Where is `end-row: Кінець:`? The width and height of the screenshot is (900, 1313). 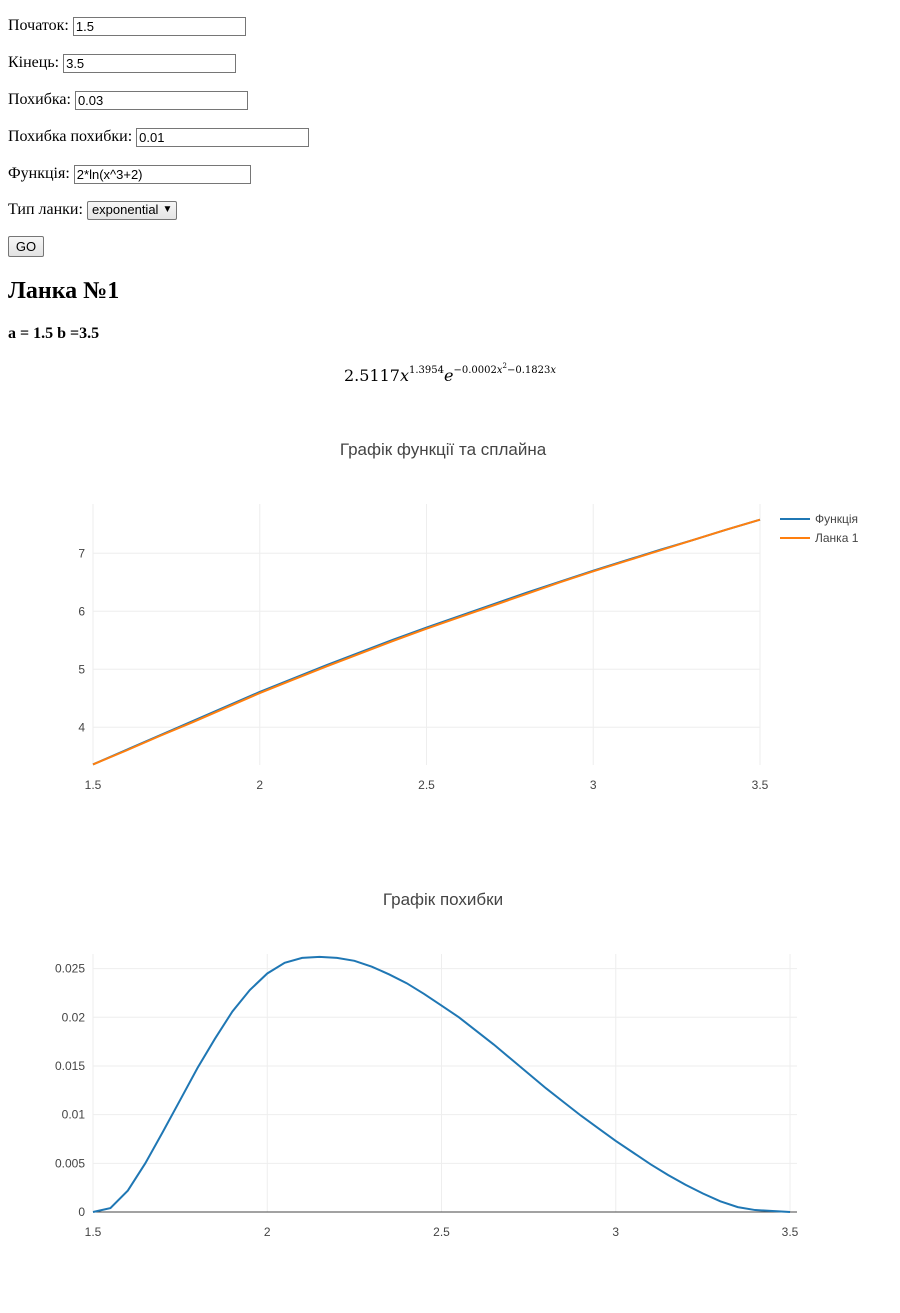
end-row: Кінець: is located at coordinates (122, 63).